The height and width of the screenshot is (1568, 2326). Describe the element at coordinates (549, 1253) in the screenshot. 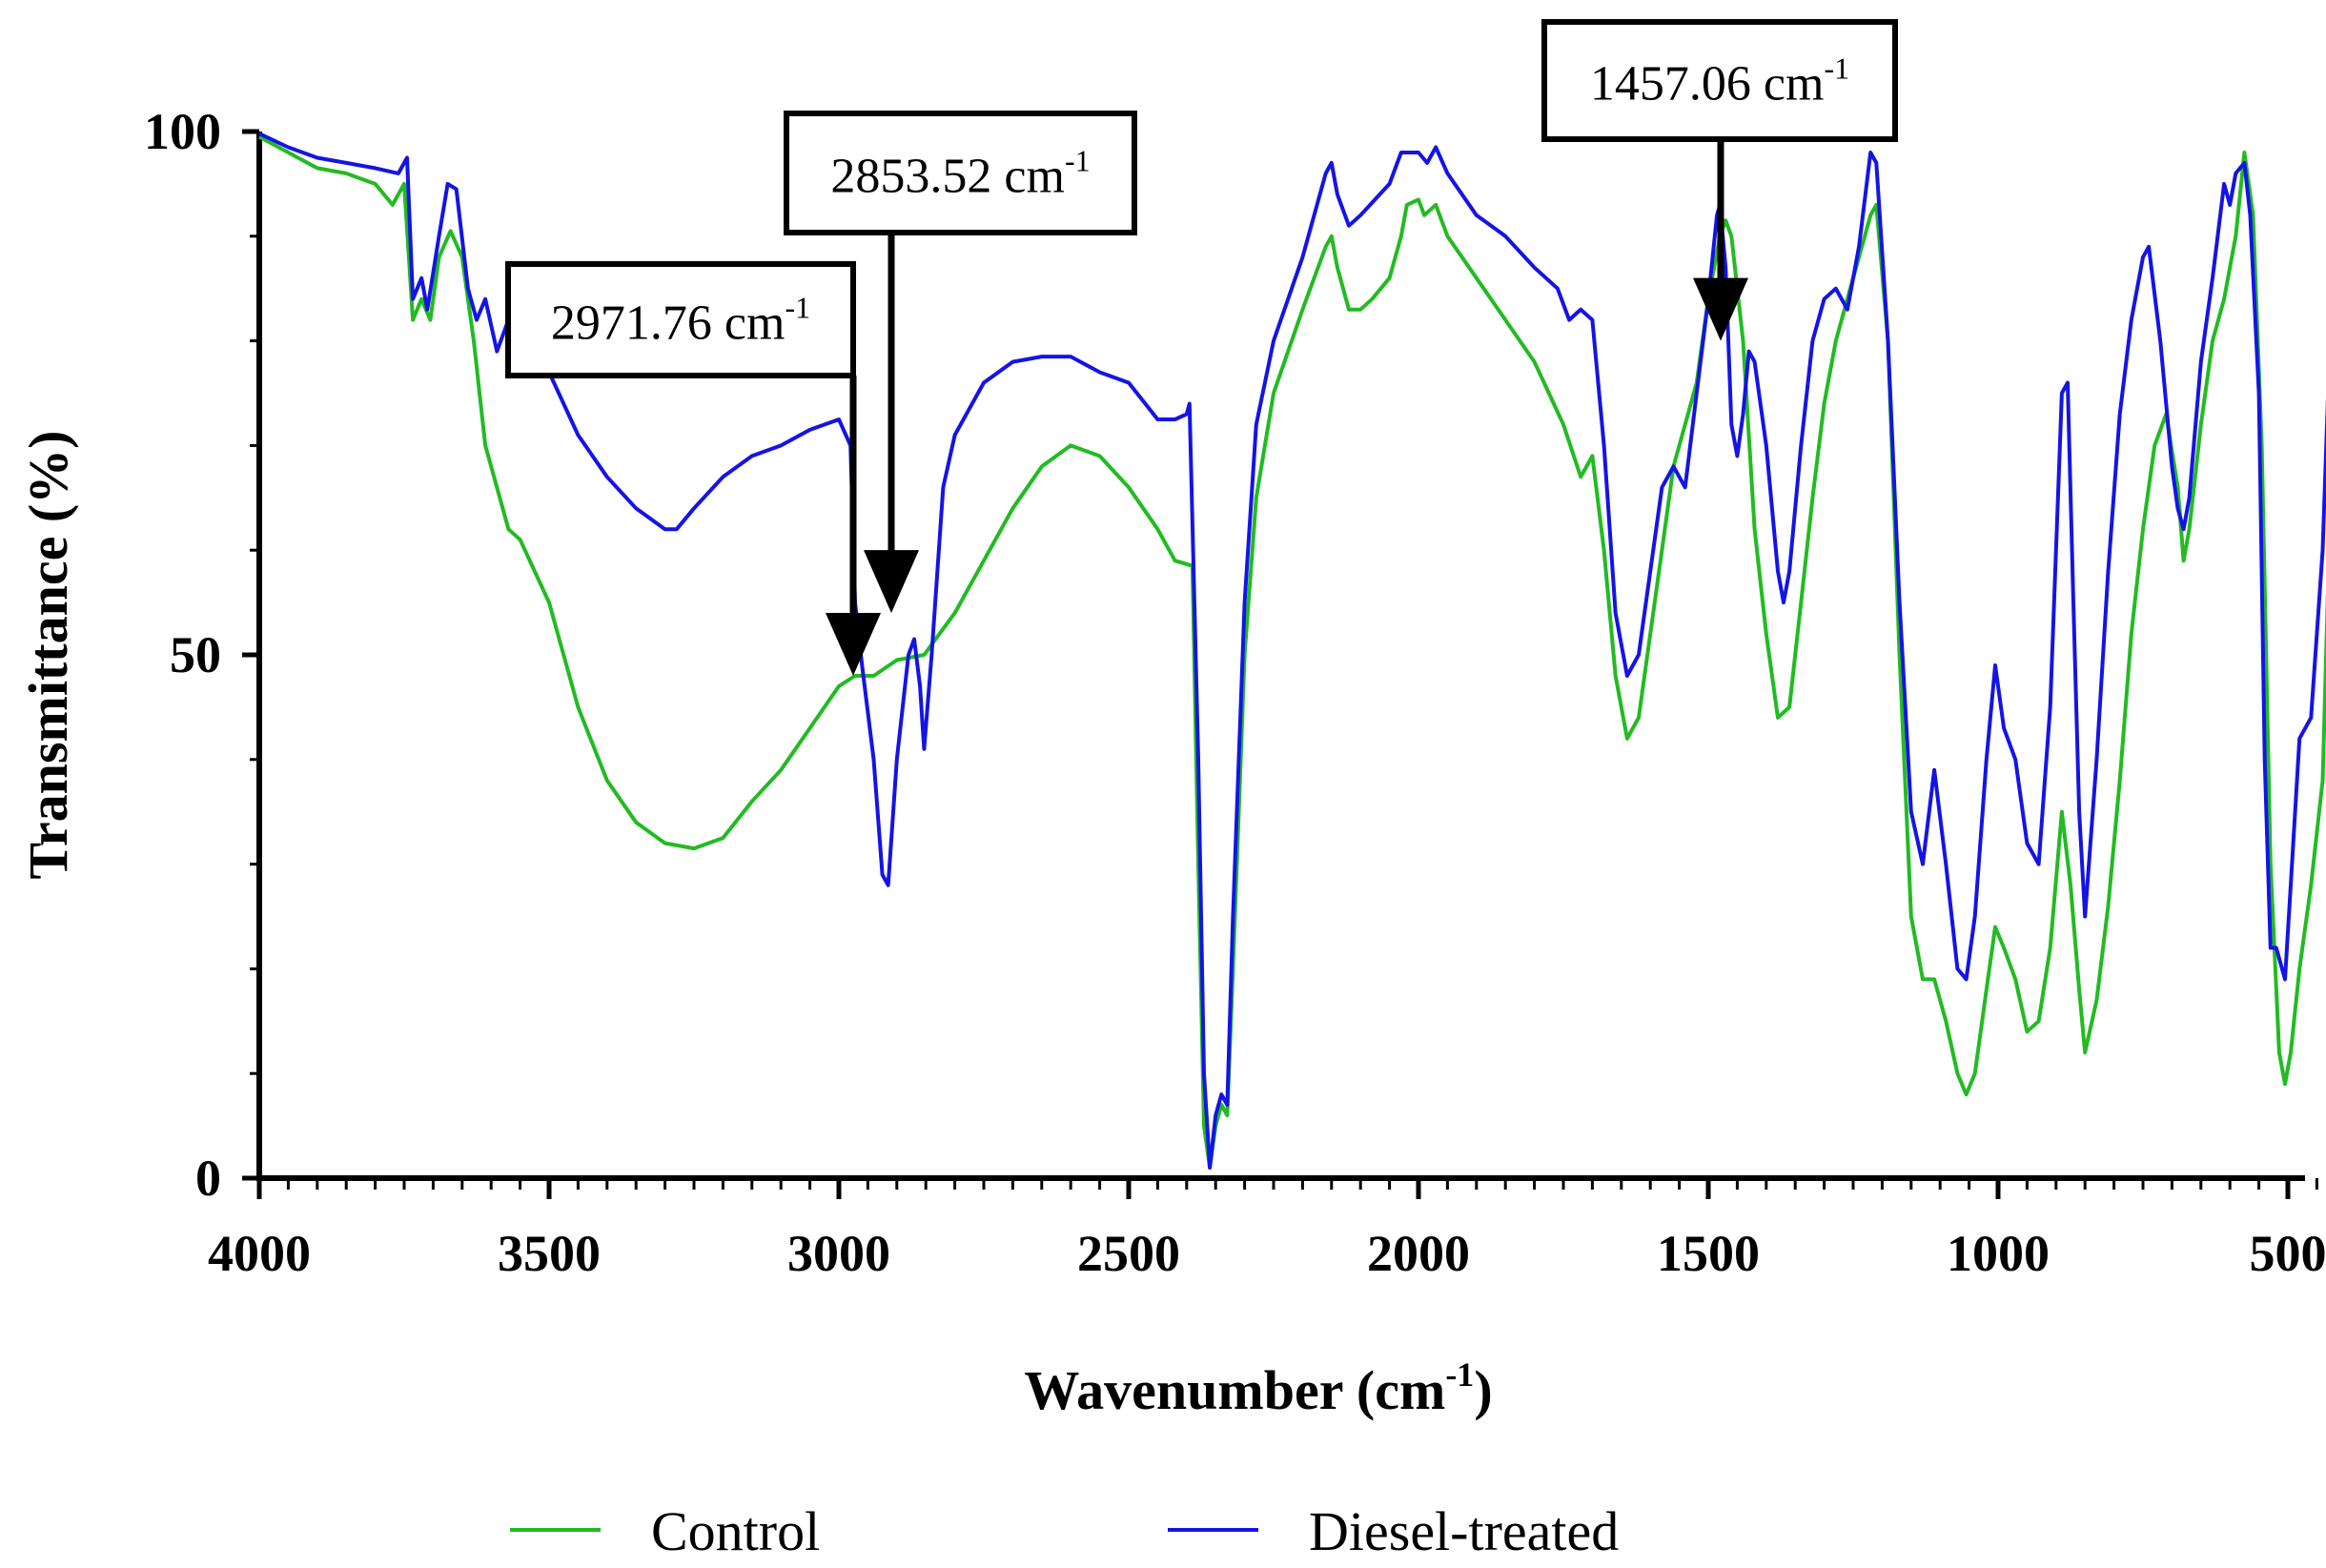

I see `x-tick-label-3500: 3500` at that location.